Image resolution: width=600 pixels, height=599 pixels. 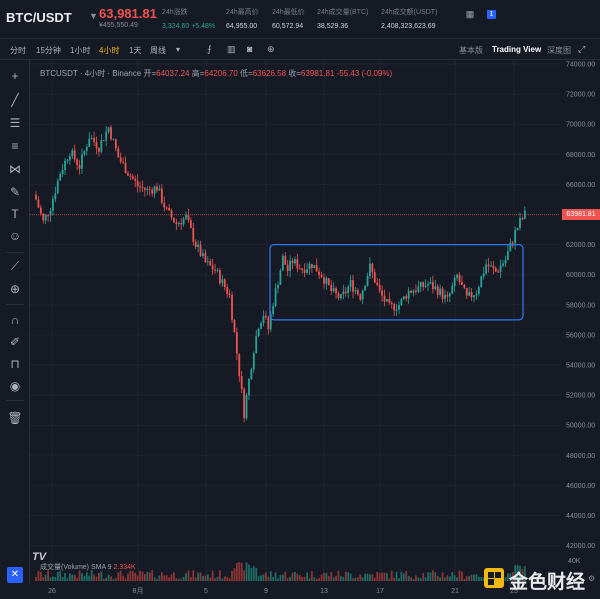 I want to click on zoom-icon: ⊕, so click(x=15, y=289).